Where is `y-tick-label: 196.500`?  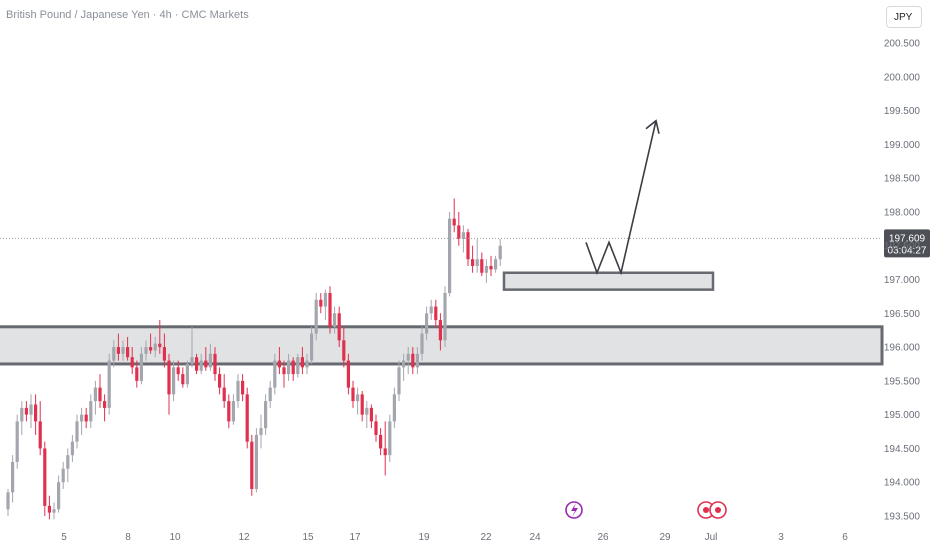
y-tick-label: 196.500 is located at coordinates (902, 314).